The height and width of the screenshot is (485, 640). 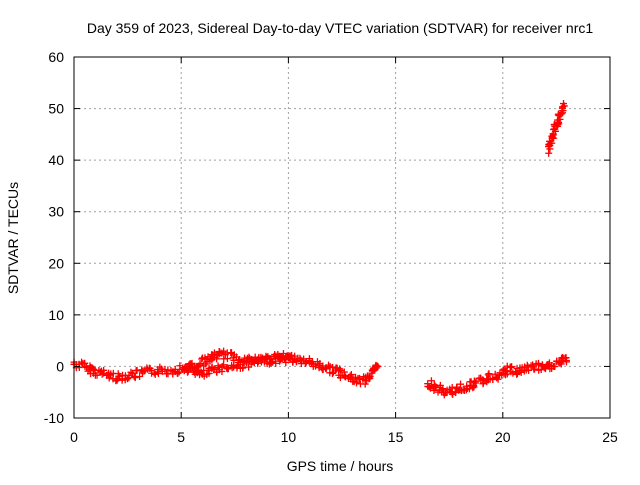 What do you see at coordinates (340, 466) in the screenshot?
I see `x-axis-label: GPS time / hours` at bounding box center [340, 466].